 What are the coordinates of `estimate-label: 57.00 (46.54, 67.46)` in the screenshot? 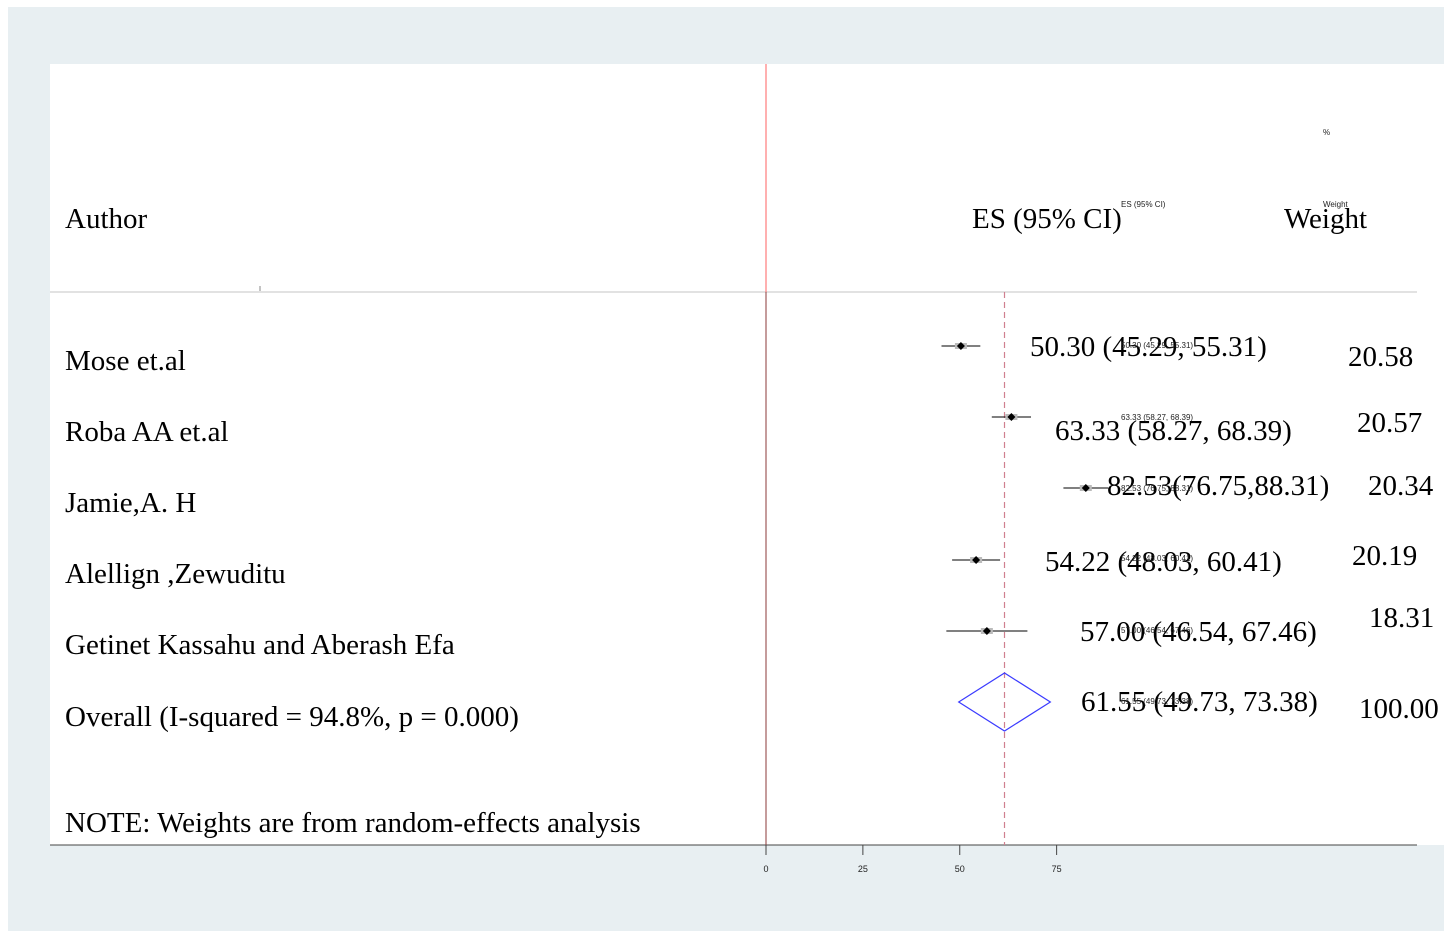 It's located at (1198, 632).